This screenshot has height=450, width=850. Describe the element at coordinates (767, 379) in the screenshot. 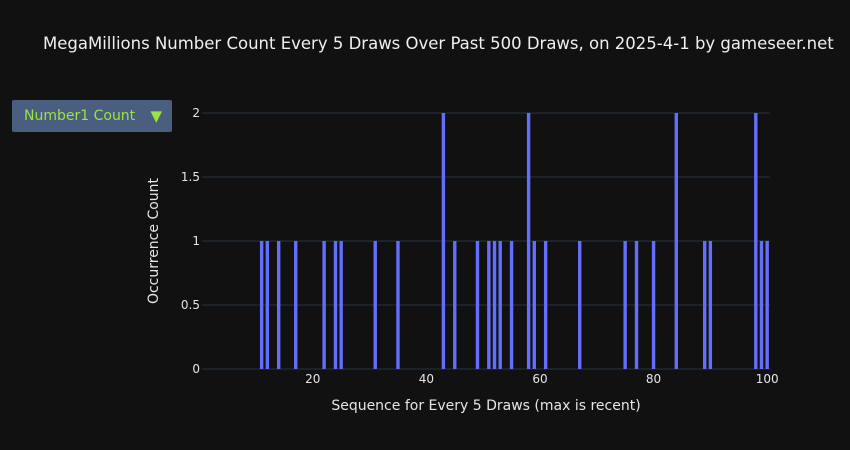

I see `x-tick-label: 100` at that location.